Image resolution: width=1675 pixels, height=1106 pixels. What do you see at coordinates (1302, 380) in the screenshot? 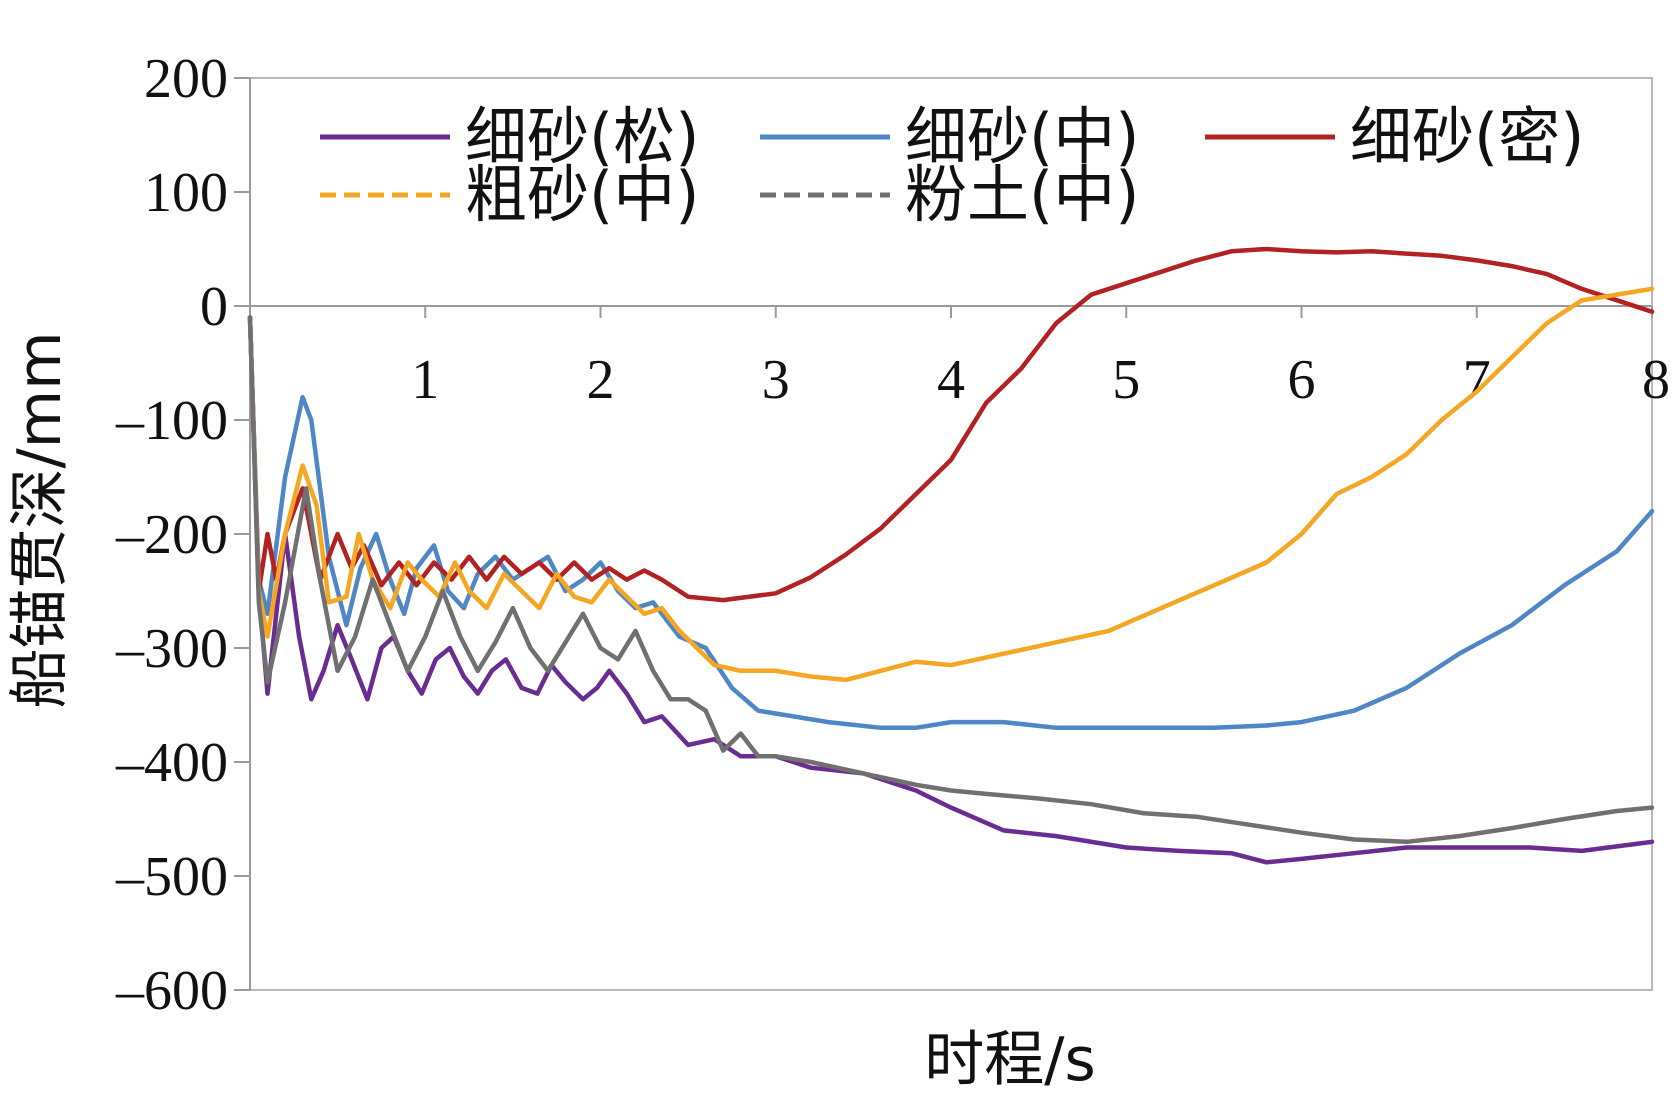
I see `x-tick-label: 6` at bounding box center [1302, 380].